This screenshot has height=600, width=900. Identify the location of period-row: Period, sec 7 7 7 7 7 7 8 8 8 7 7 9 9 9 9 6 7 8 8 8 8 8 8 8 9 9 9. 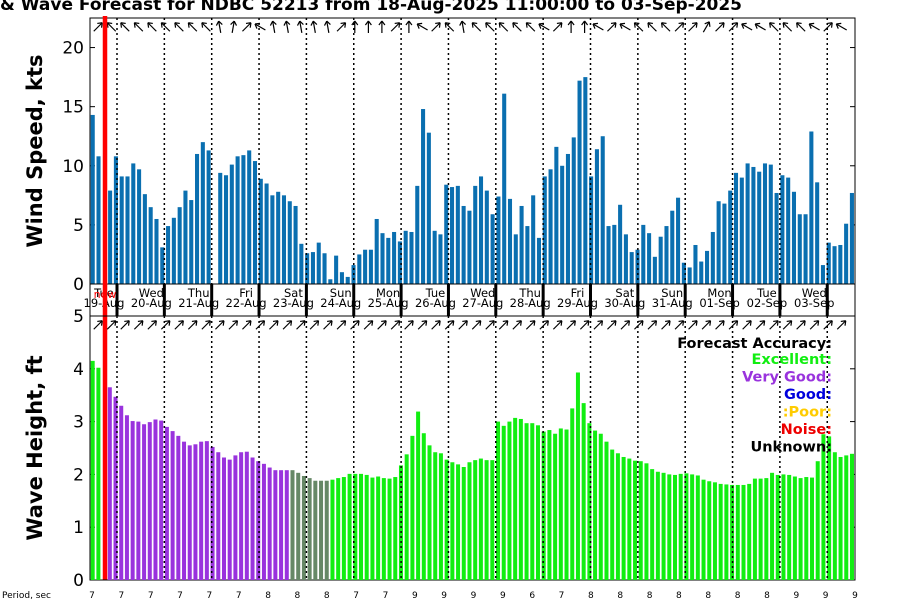
(430, 595).